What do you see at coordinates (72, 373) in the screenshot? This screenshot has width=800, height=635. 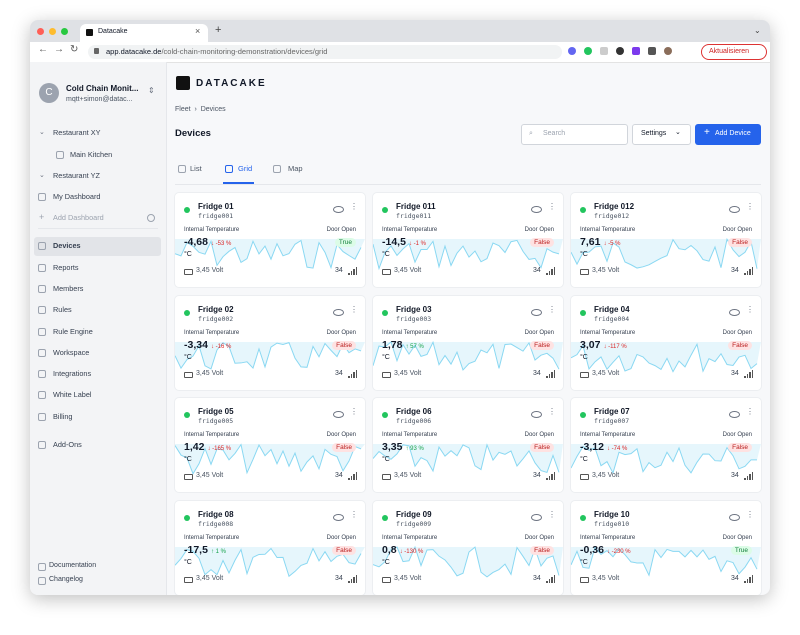 I see `nav-item: Integrations` at bounding box center [72, 373].